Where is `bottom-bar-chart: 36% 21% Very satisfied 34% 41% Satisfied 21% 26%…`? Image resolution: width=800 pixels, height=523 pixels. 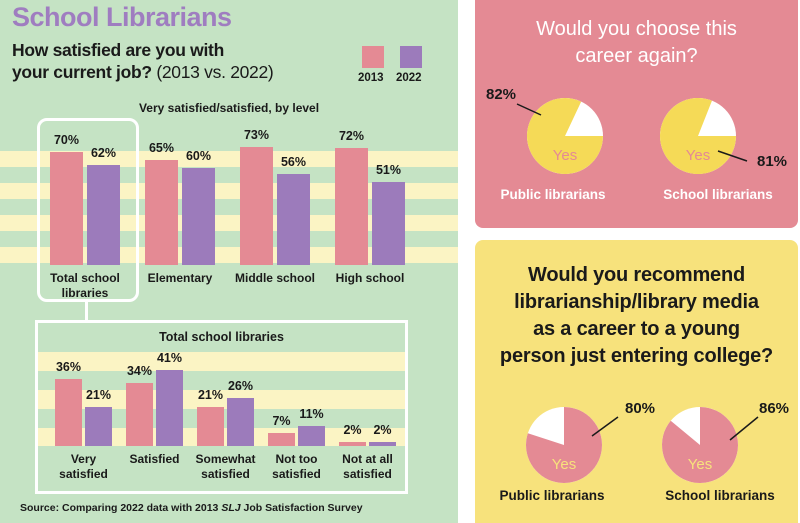
bottom-bar-chart: 36% 21% Very satisfied 34% 41% Satisfied 21% 26%… is located at coordinates (221, 407).